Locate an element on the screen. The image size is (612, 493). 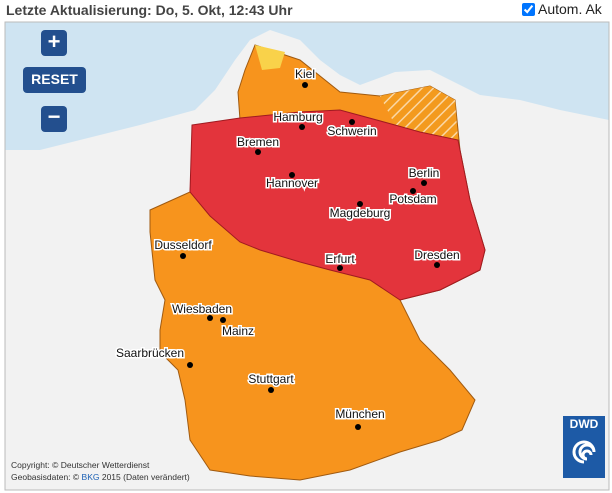
city-label: Bremen is located at coordinates (258, 142).